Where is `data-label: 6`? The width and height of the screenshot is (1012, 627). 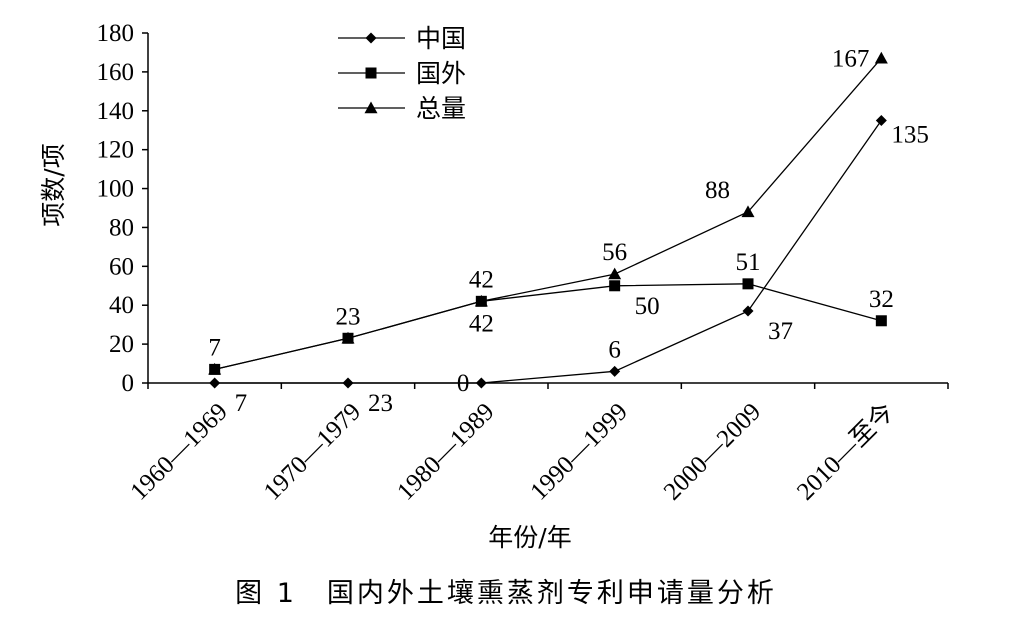 data-label: 6 is located at coordinates (614, 349).